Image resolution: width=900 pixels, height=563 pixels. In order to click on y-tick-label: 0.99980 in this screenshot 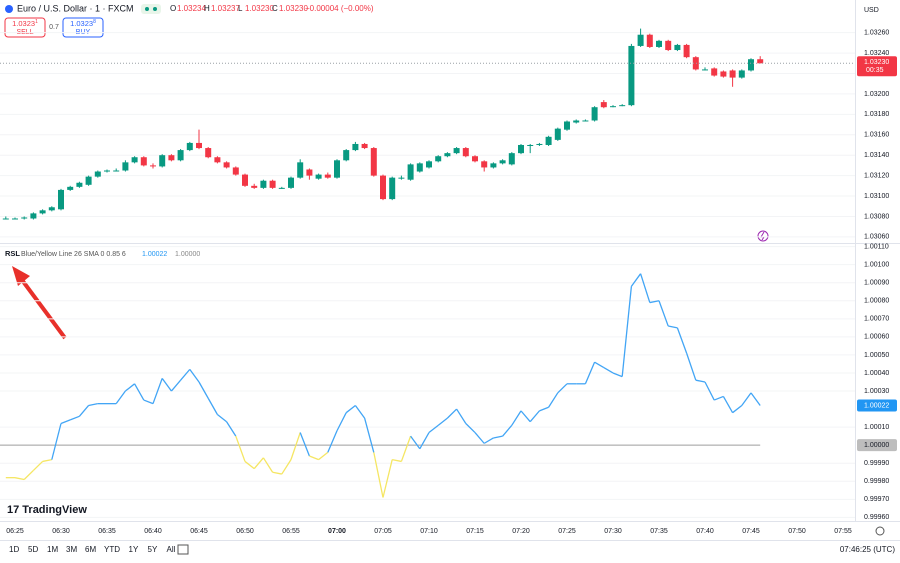, I will do `click(876, 481)`.